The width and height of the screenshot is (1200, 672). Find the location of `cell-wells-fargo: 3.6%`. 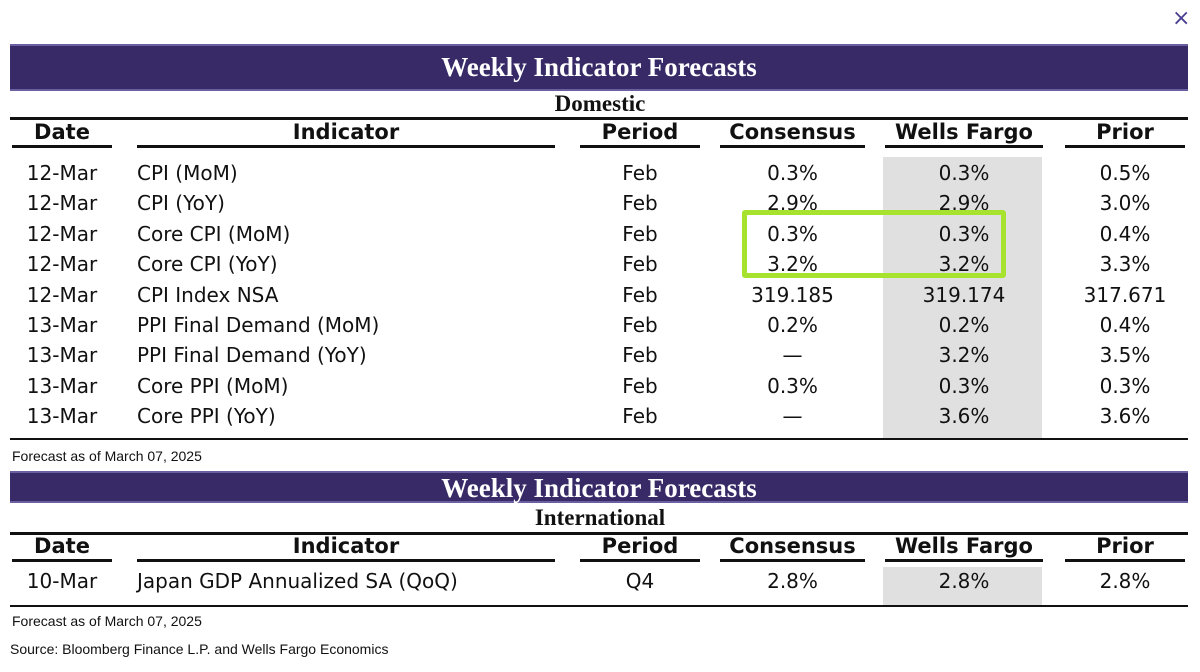

cell-wells-fargo: 3.6% is located at coordinates (964, 416).